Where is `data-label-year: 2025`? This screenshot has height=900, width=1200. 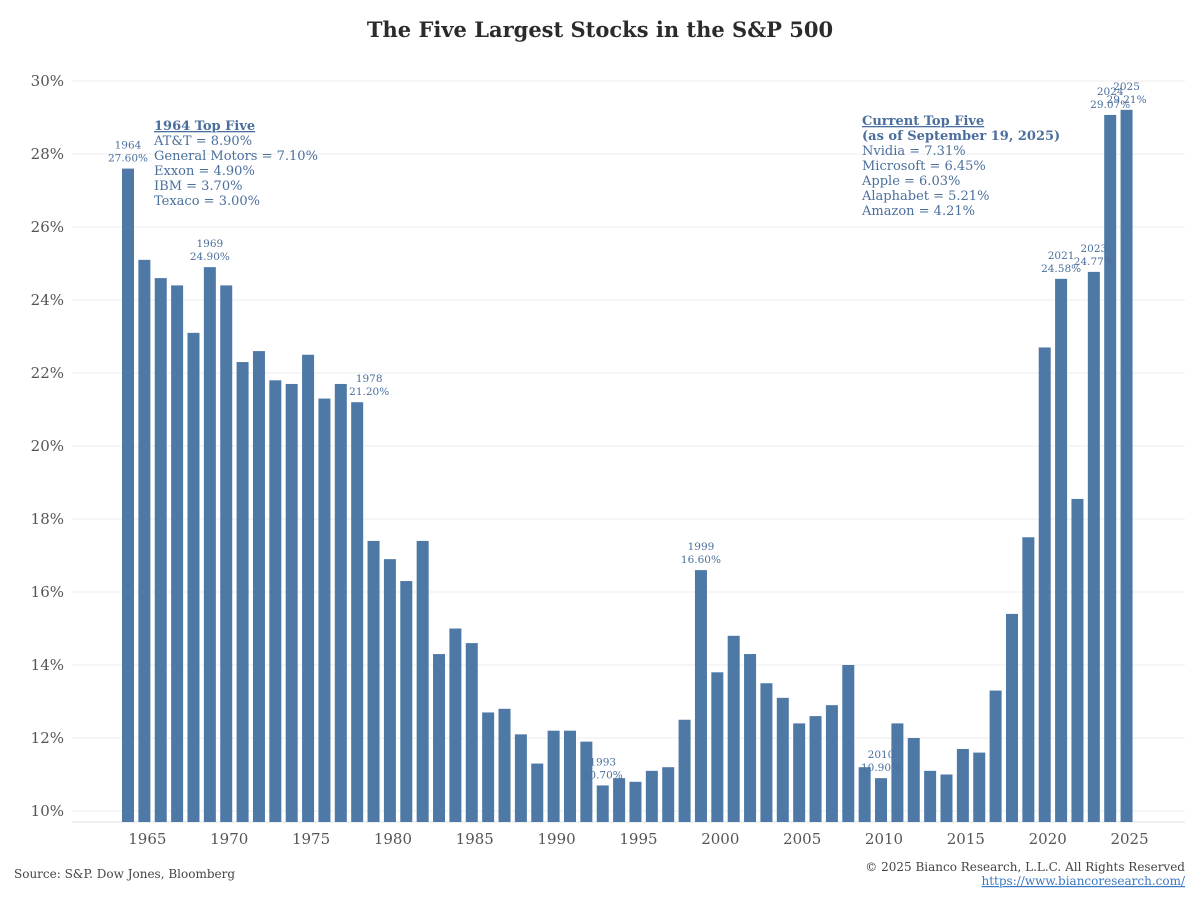
data-label-year: 2025 is located at coordinates (1126, 87).